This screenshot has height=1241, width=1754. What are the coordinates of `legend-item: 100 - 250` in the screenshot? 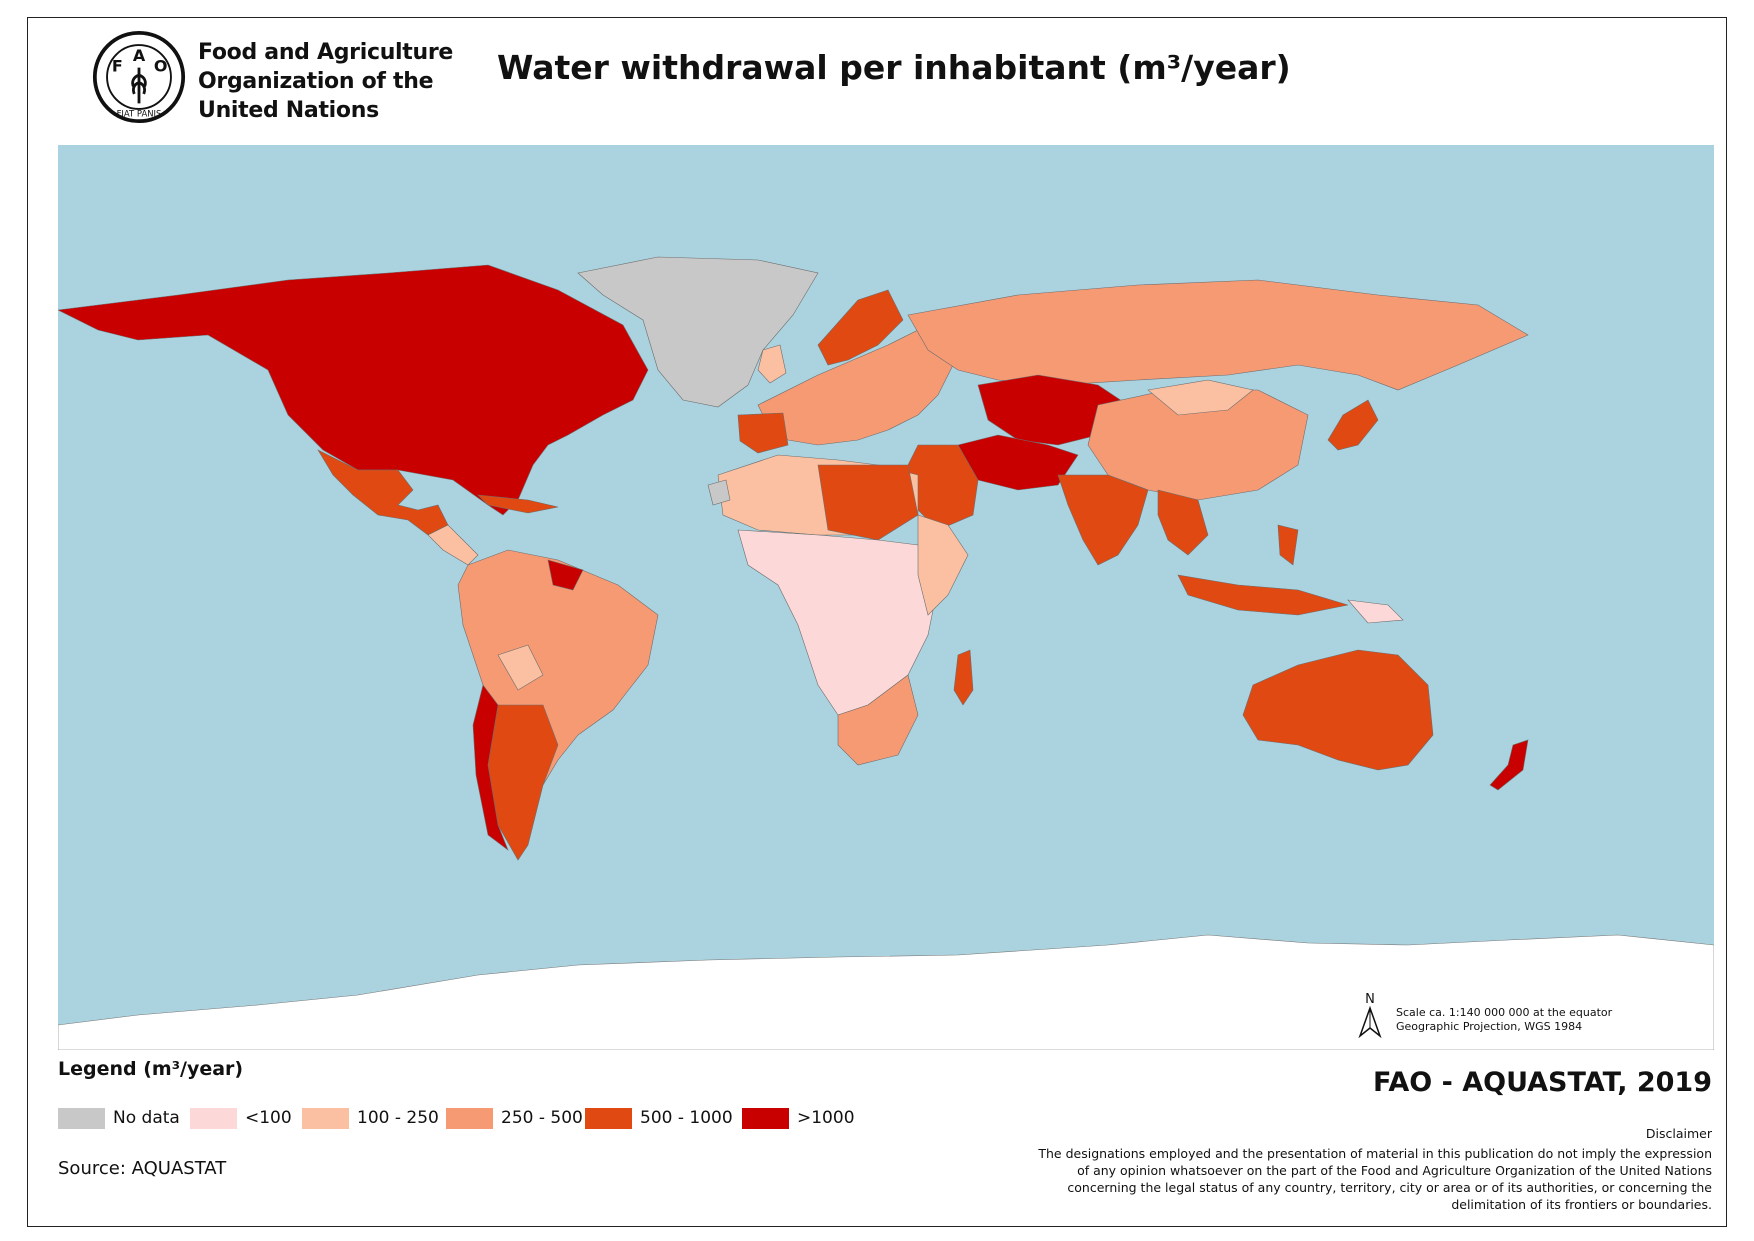 It's located at (370, 1118).